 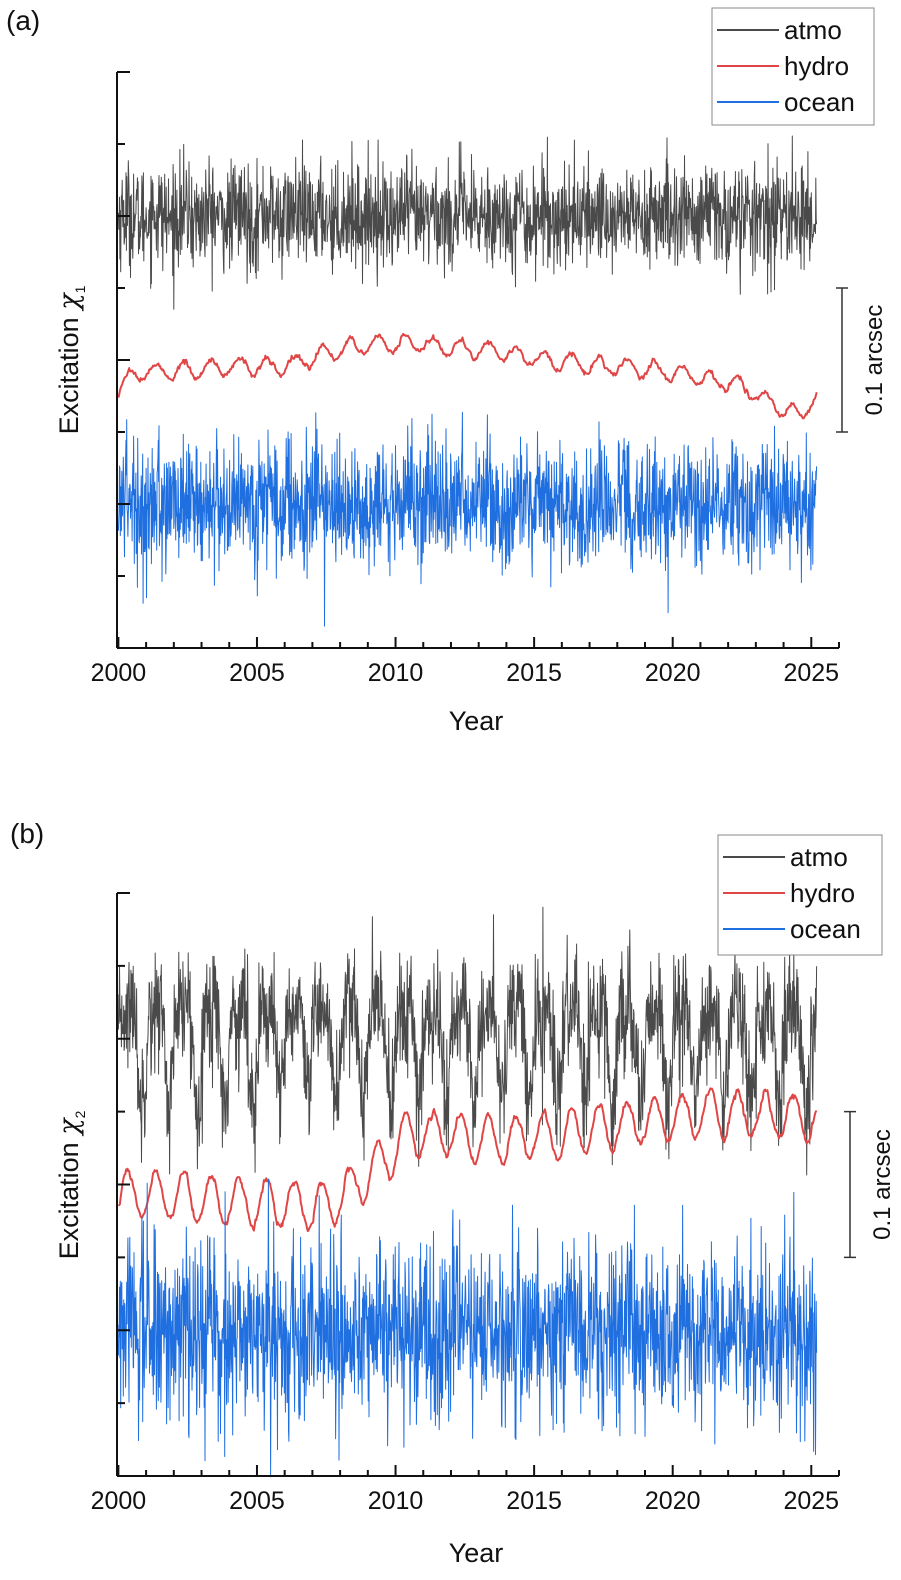 I want to click on panel-label: (b), so click(x=27, y=833).